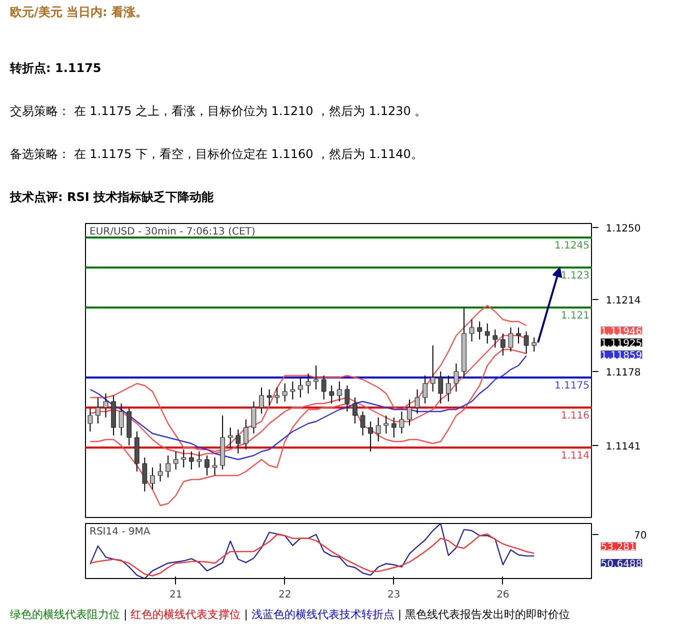 The image size is (675, 640). Describe the element at coordinates (575, 316) in the screenshot. I see `ref-line-label: 1.121` at that location.